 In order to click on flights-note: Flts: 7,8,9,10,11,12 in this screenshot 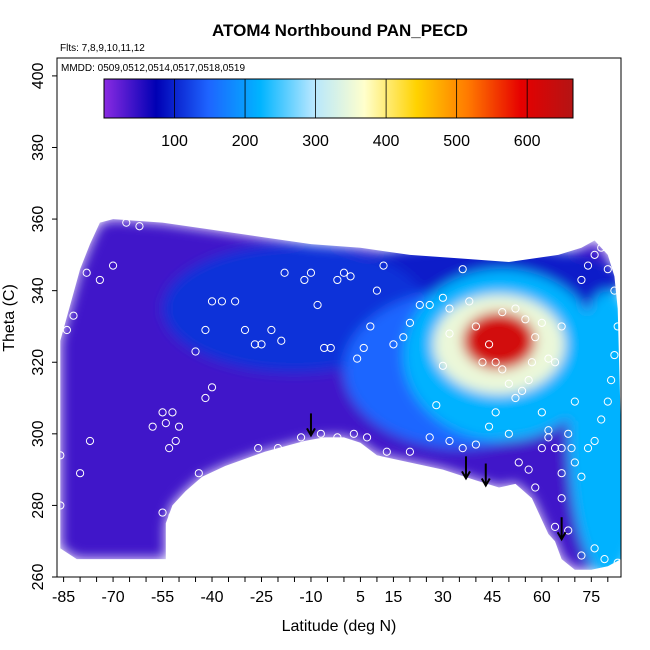, I will do `click(102, 48)`.